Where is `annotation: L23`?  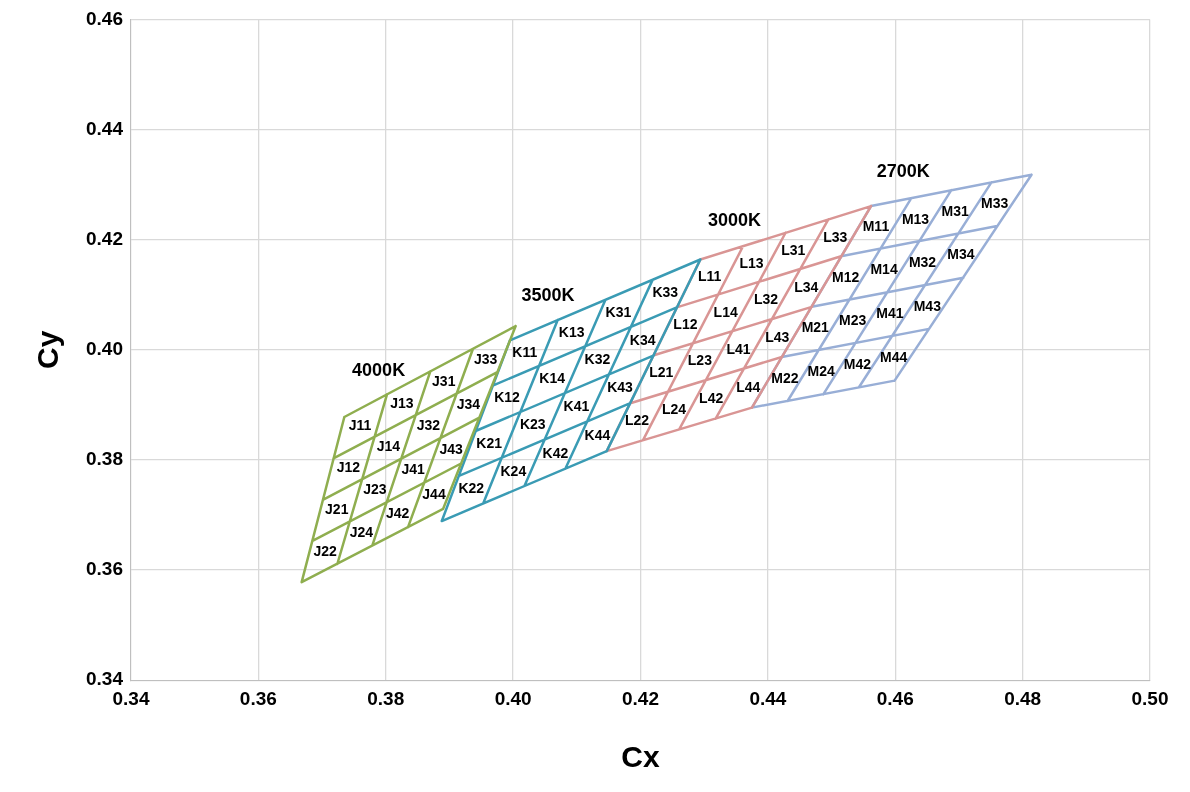 annotation: L23 is located at coordinates (700, 360).